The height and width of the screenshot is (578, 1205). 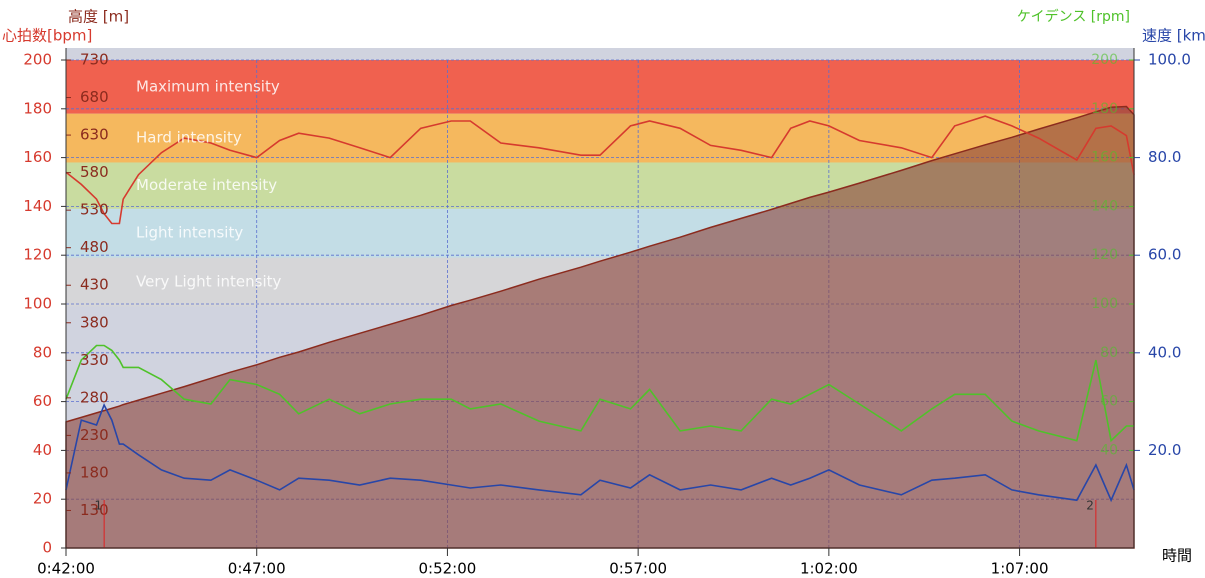 What do you see at coordinates (94, 60) in the screenshot?
I see `altitude-tick-label: 730` at bounding box center [94, 60].